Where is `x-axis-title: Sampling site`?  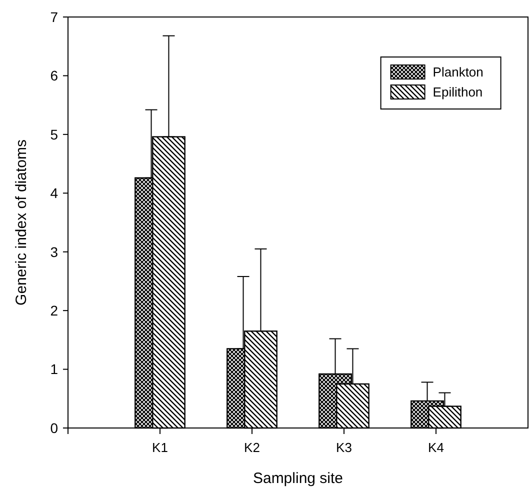
x-axis-title: Sampling site is located at coordinates (298, 478).